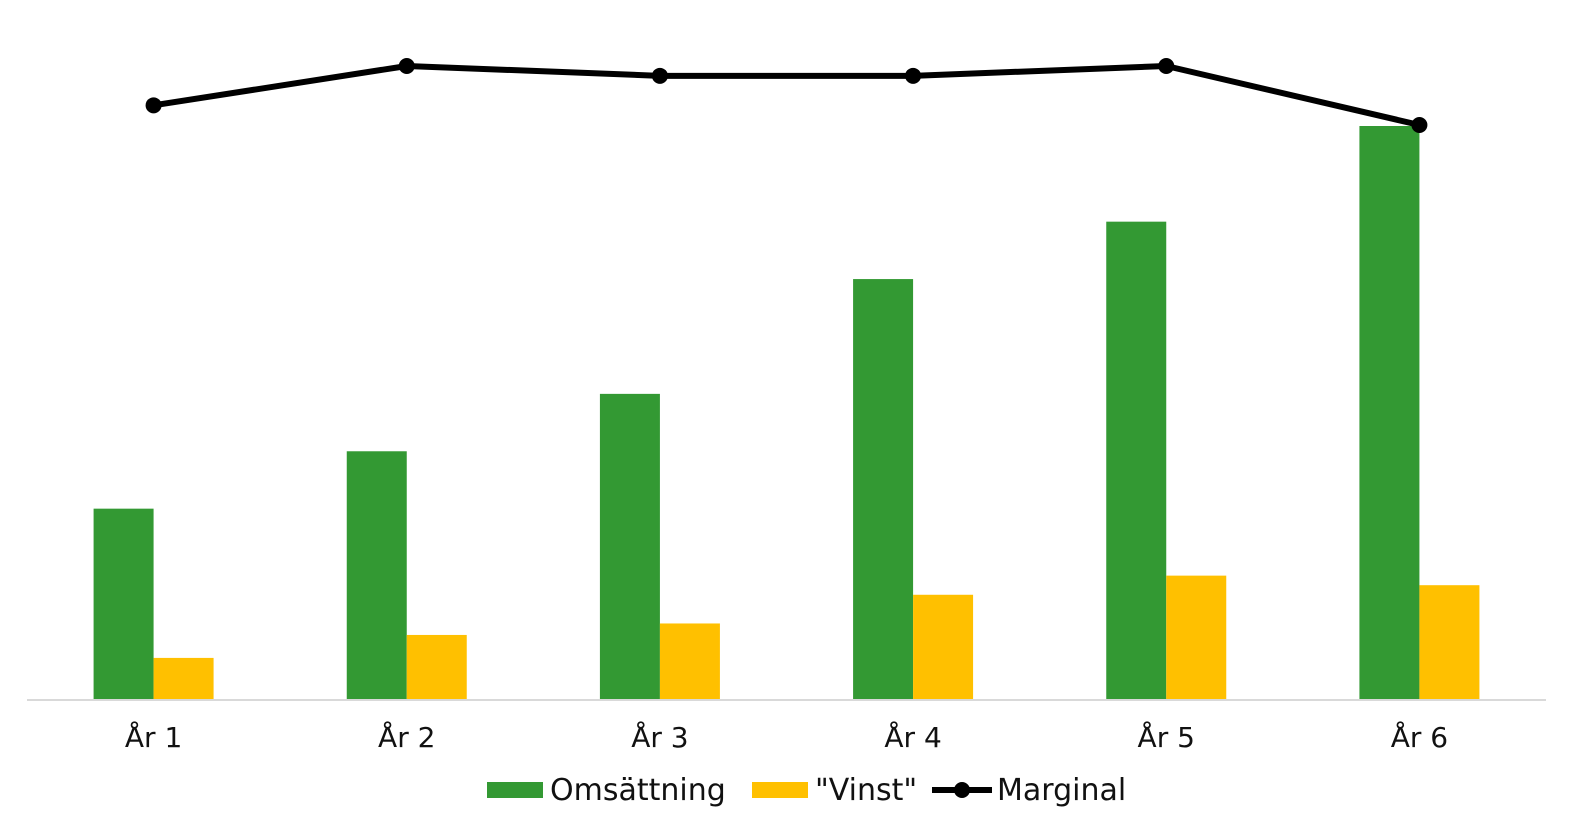 The height and width of the screenshot is (837, 1573). I want to click on x-tick-label-1: År 1, so click(153, 737).